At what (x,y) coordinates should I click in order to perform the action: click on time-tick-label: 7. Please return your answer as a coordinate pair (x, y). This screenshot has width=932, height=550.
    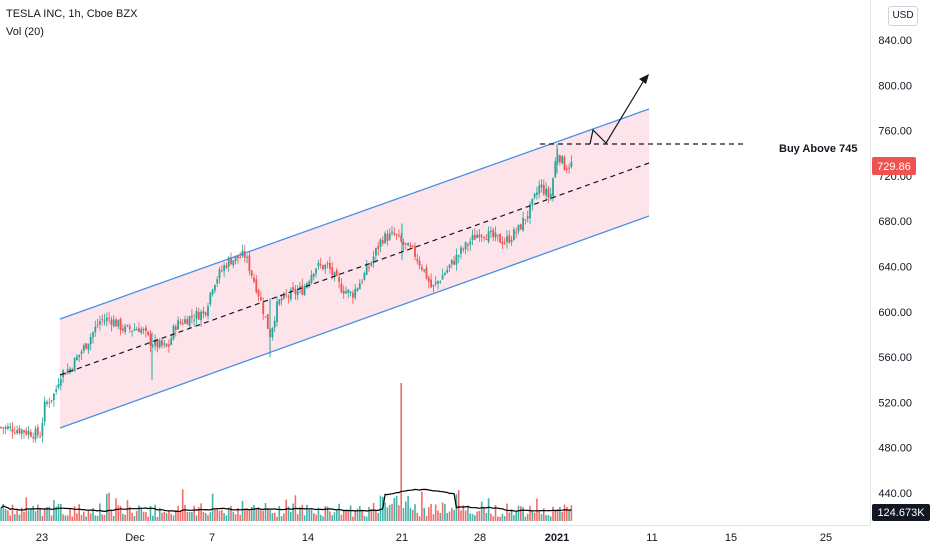
    Looking at the image, I should click on (212, 538).